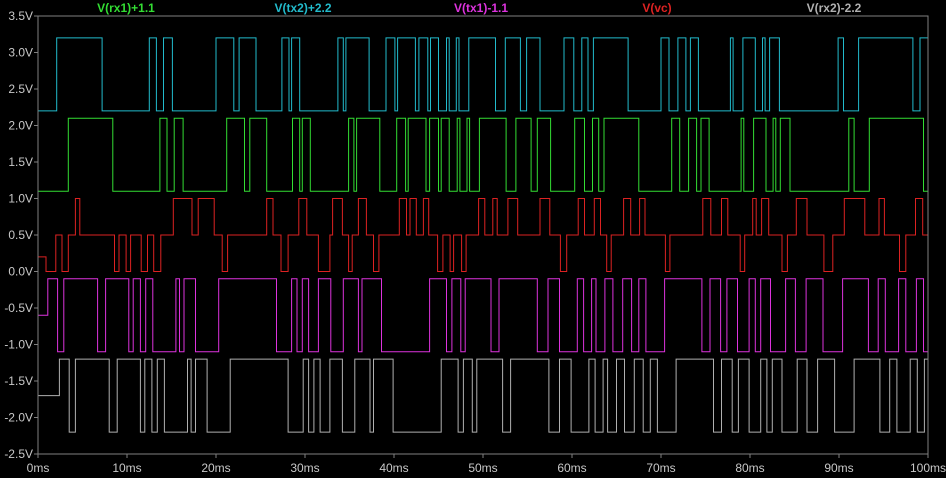 This screenshot has height=478, width=946. Describe the element at coordinates (660, 468) in the screenshot. I see `x-tick-label: 70ms` at that location.